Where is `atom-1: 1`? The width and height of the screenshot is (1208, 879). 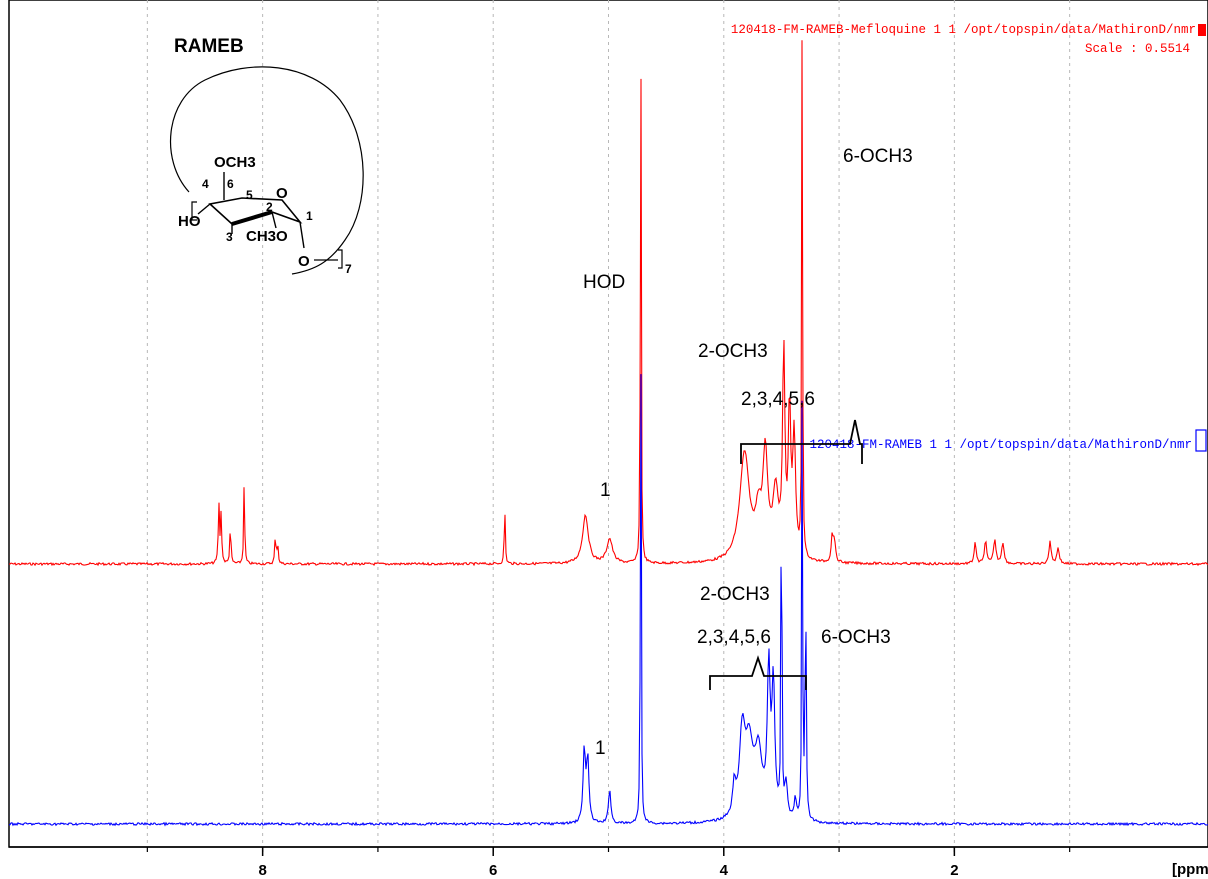
atom-1: 1 is located at coordinates (309, 216).